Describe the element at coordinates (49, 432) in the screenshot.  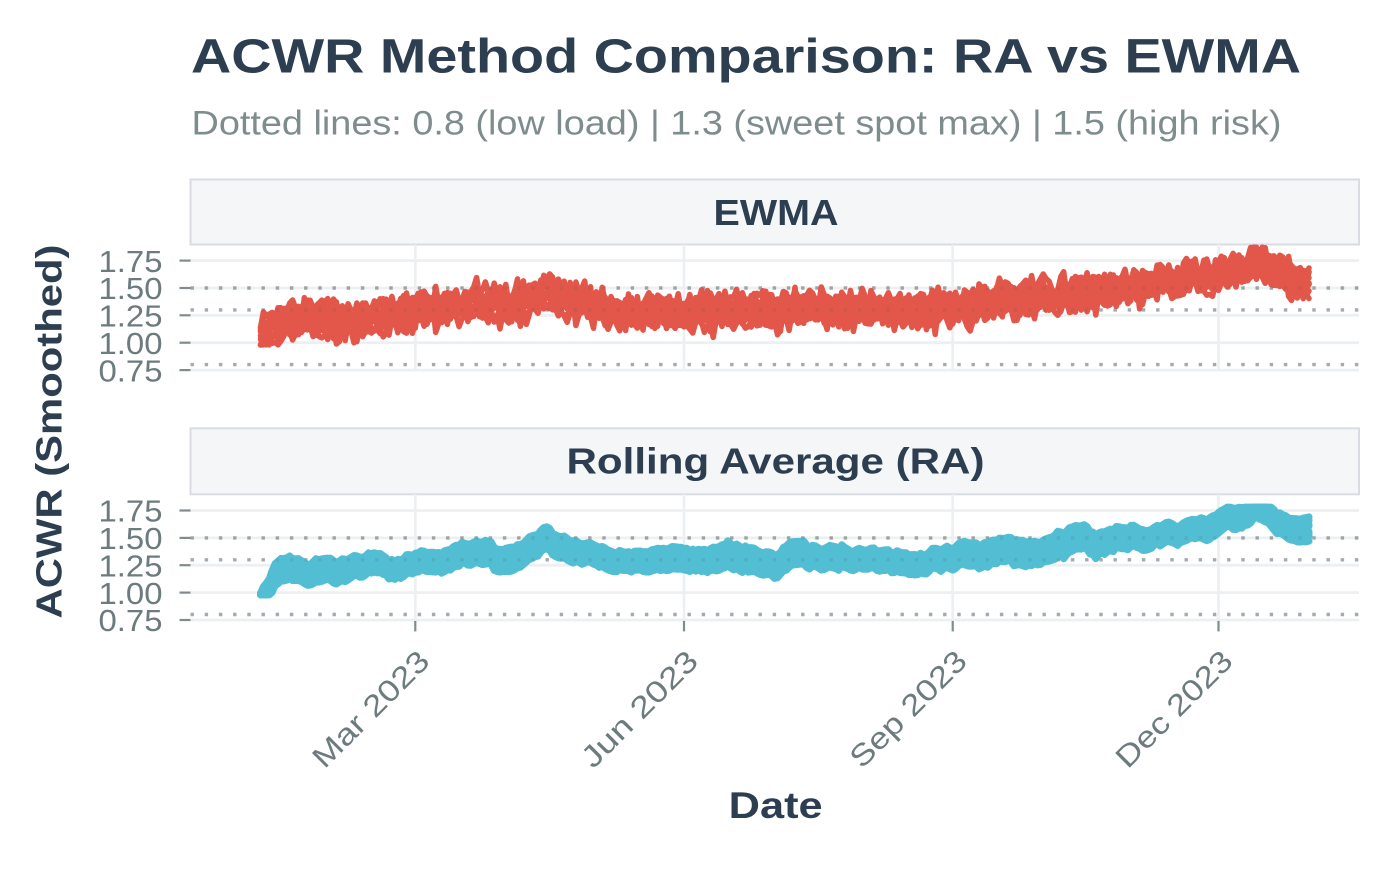
I see `svg-text: ACWR (Smoothed)` at that location.